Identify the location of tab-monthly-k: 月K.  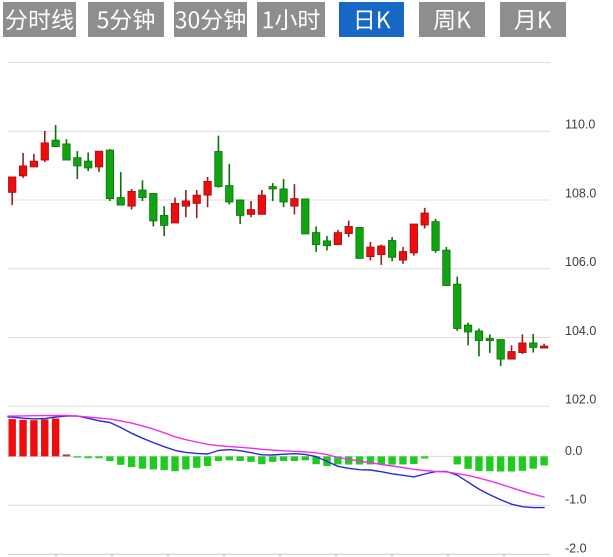
(533, 19).